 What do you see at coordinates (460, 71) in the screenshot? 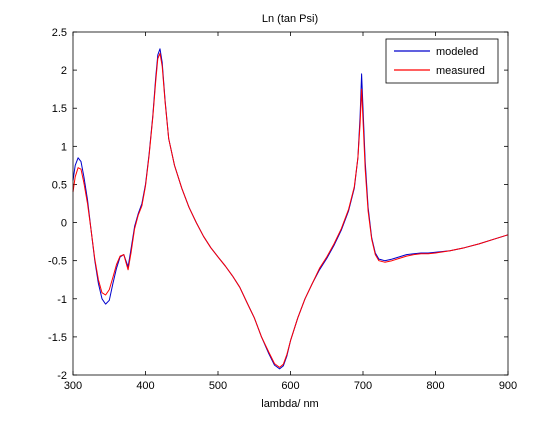
I see `legend-label-measured: measured` at bounding box center [460, 71].